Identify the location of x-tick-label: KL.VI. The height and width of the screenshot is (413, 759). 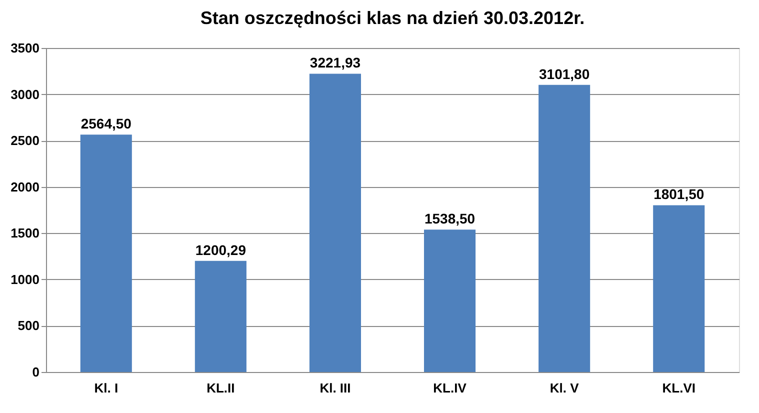
(679, 388).